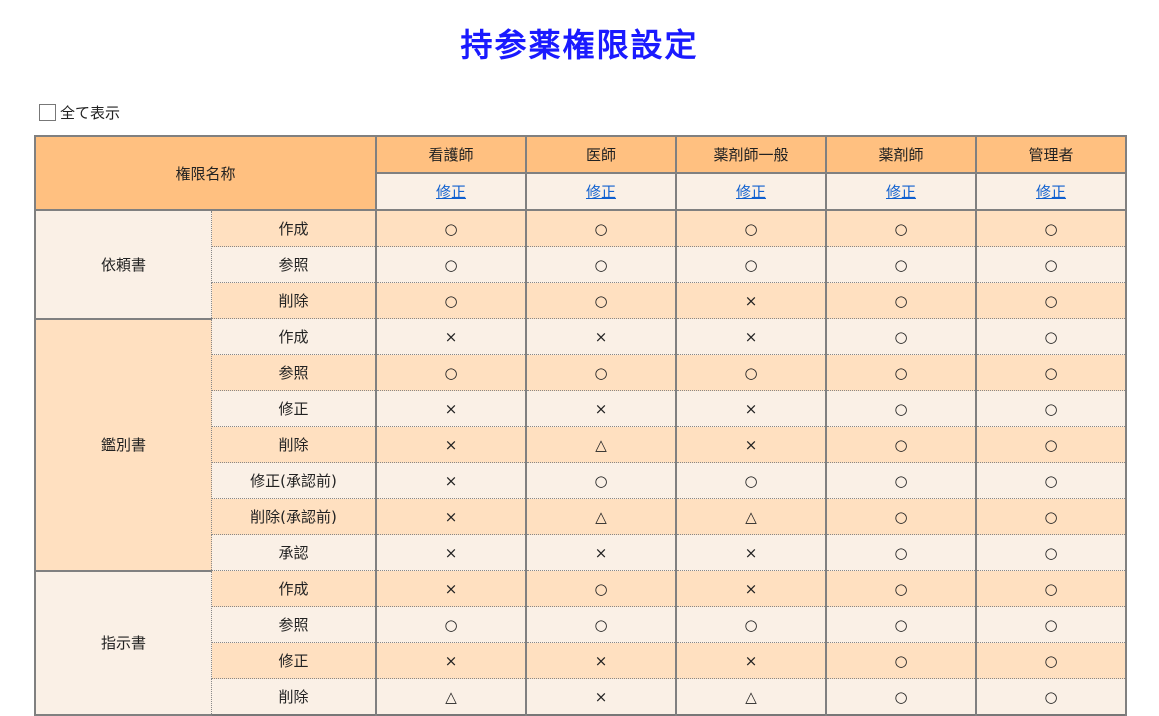  I want to click on page-title: 持参薬権限設定, so click(579, 45).